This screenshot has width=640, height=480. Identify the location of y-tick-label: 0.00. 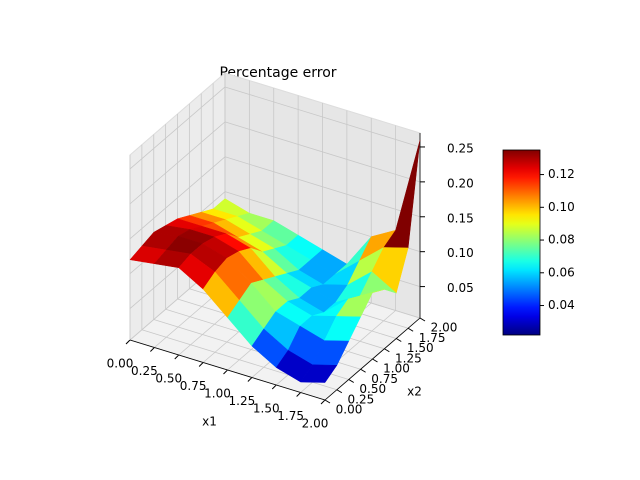
(349, 410).